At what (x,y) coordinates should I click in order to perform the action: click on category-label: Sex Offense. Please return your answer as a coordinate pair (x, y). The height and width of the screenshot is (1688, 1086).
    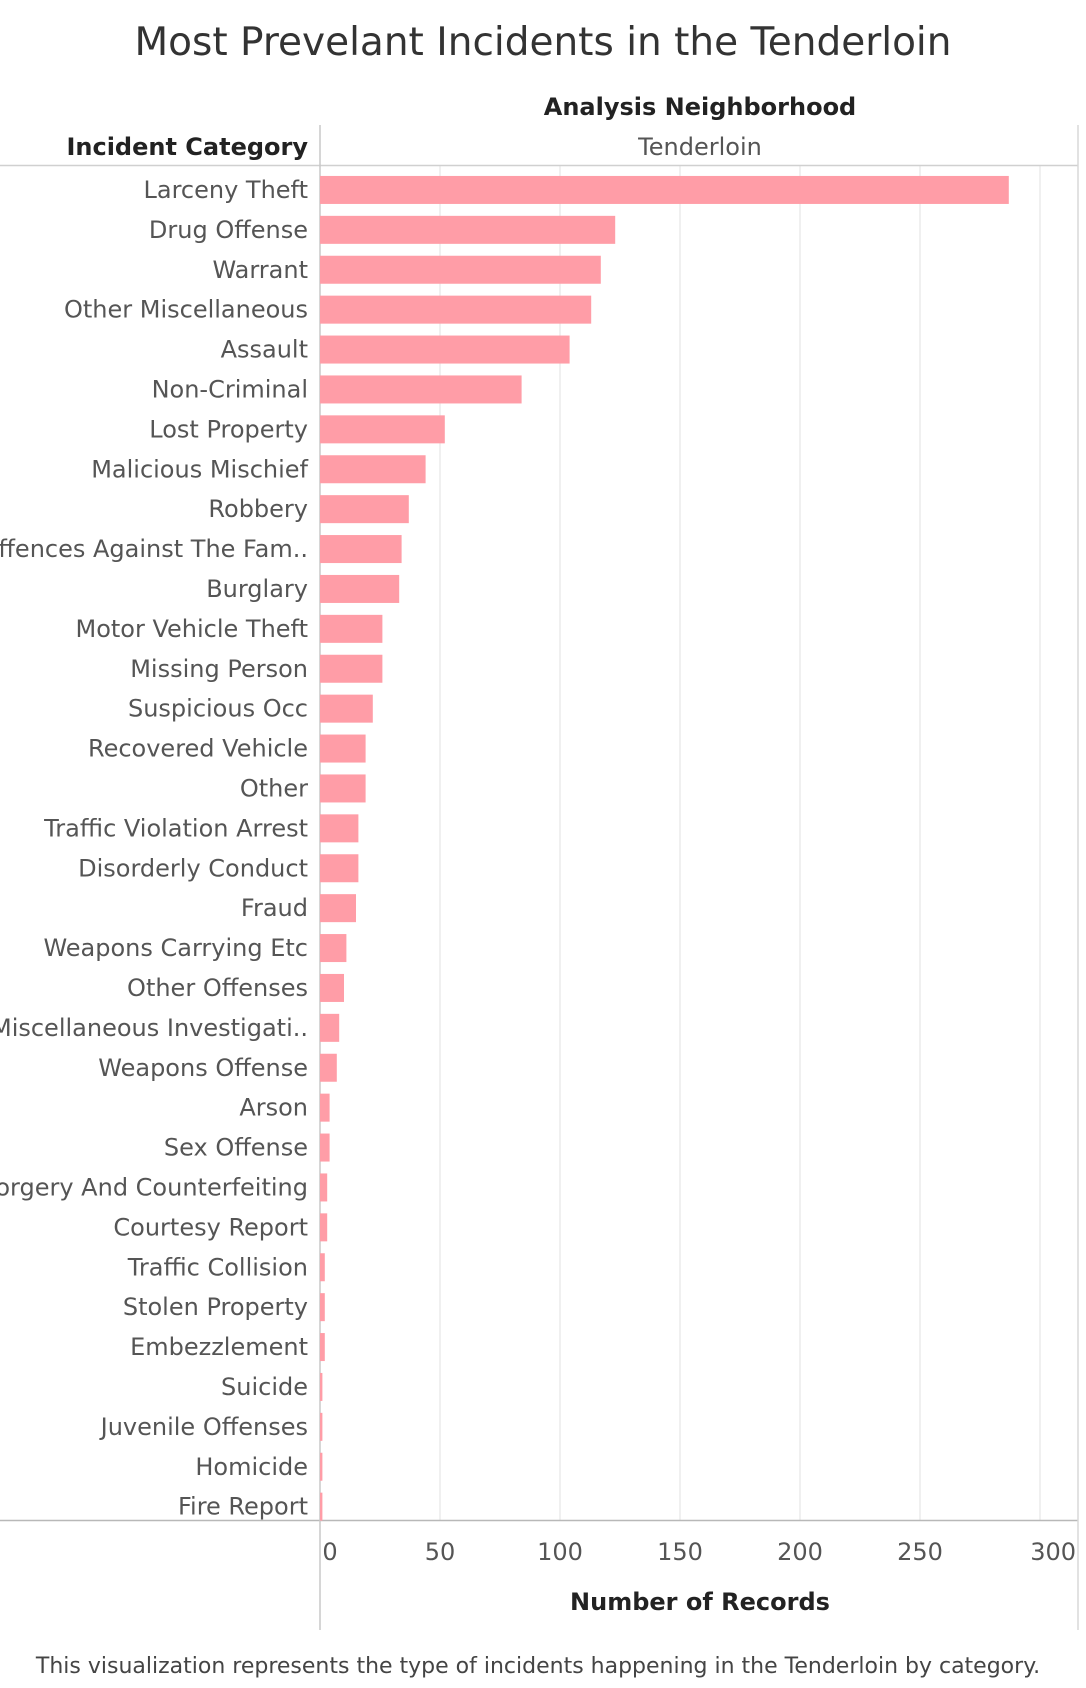
    Looking at the image, I should click on (236, 1148).